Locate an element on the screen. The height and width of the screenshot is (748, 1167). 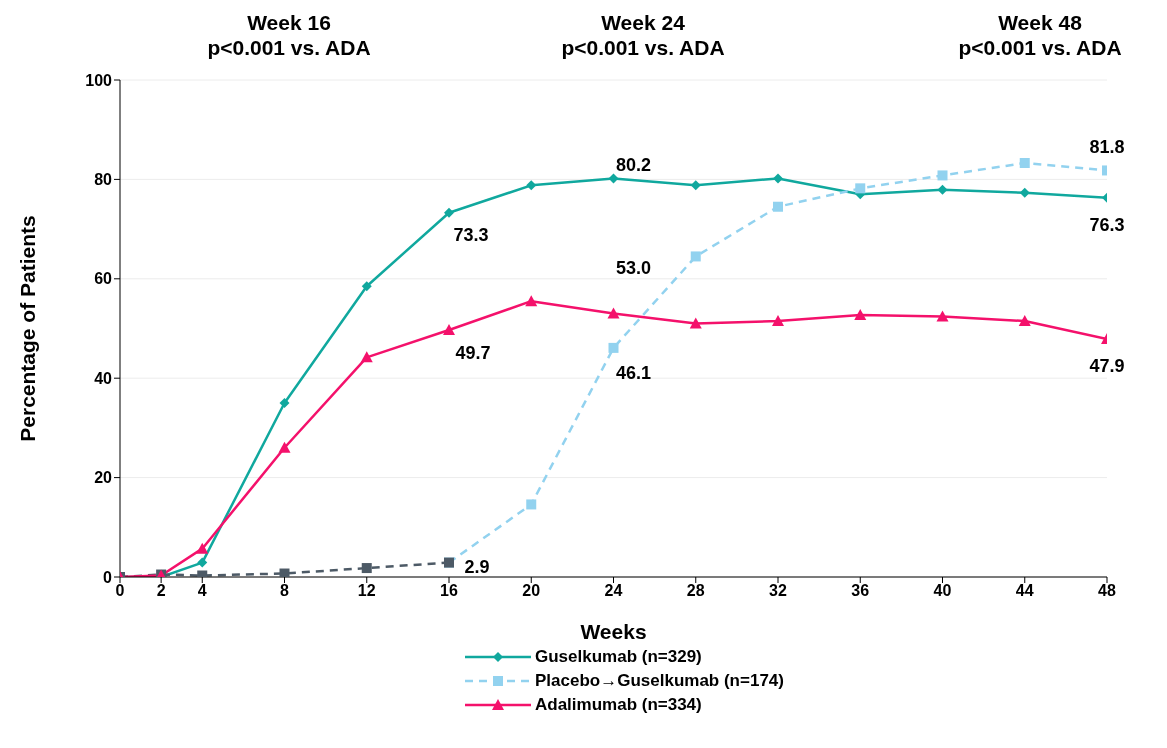
y-tick-label: 0 is located at coordinates (108, 577).